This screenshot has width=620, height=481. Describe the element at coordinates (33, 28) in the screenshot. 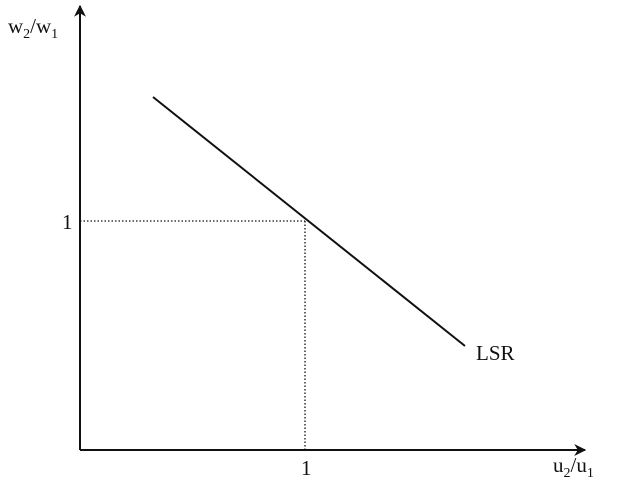

I see `y-axis-label: w2/w1` at that location.